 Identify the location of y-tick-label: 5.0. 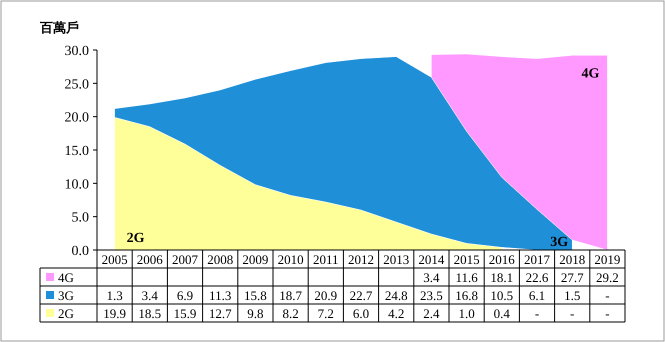
(80, 218).